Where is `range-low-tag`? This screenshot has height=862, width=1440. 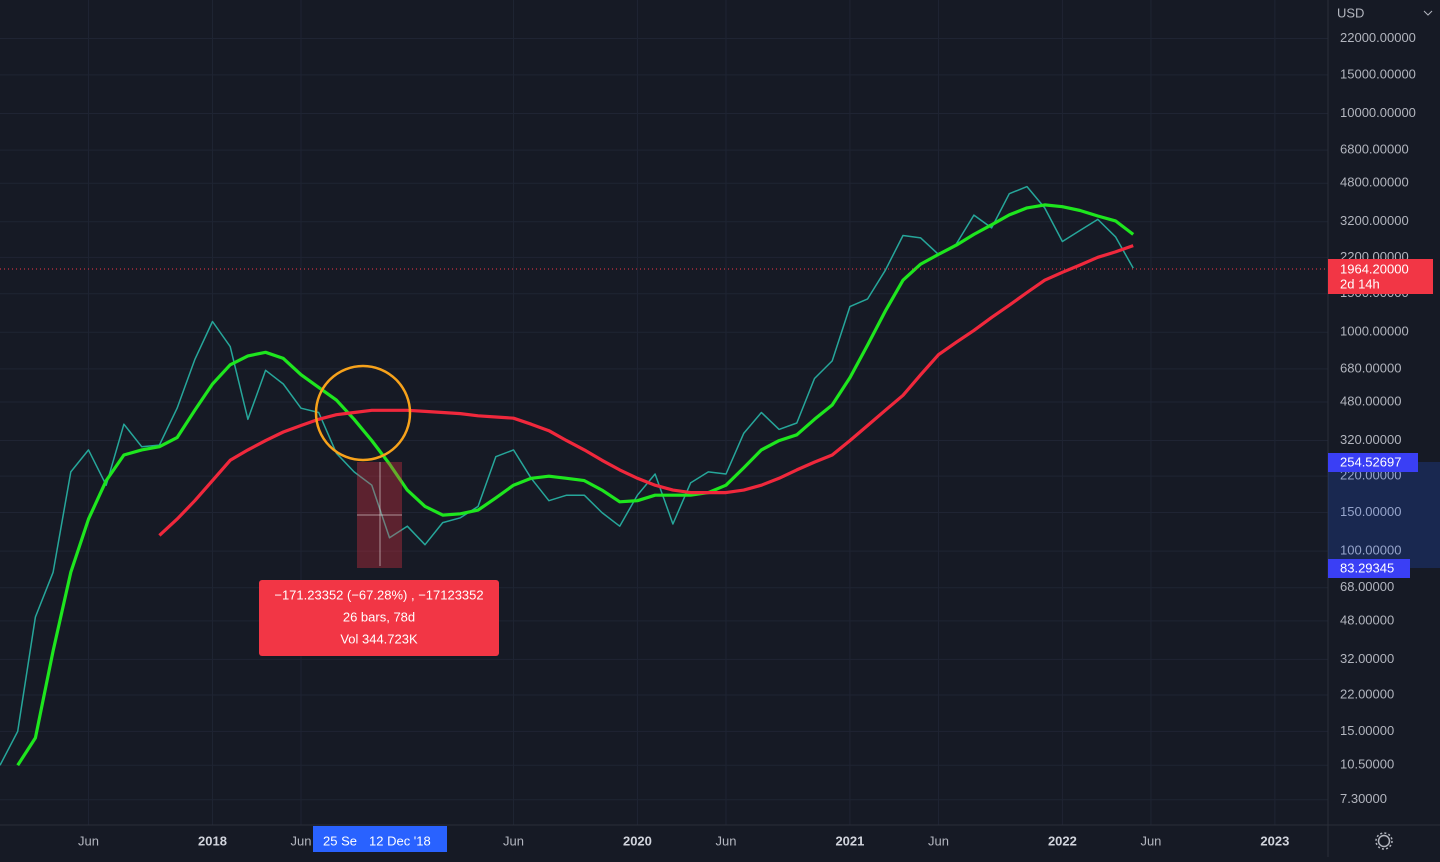 range-low-tag is located at coordinates (1369, 568).